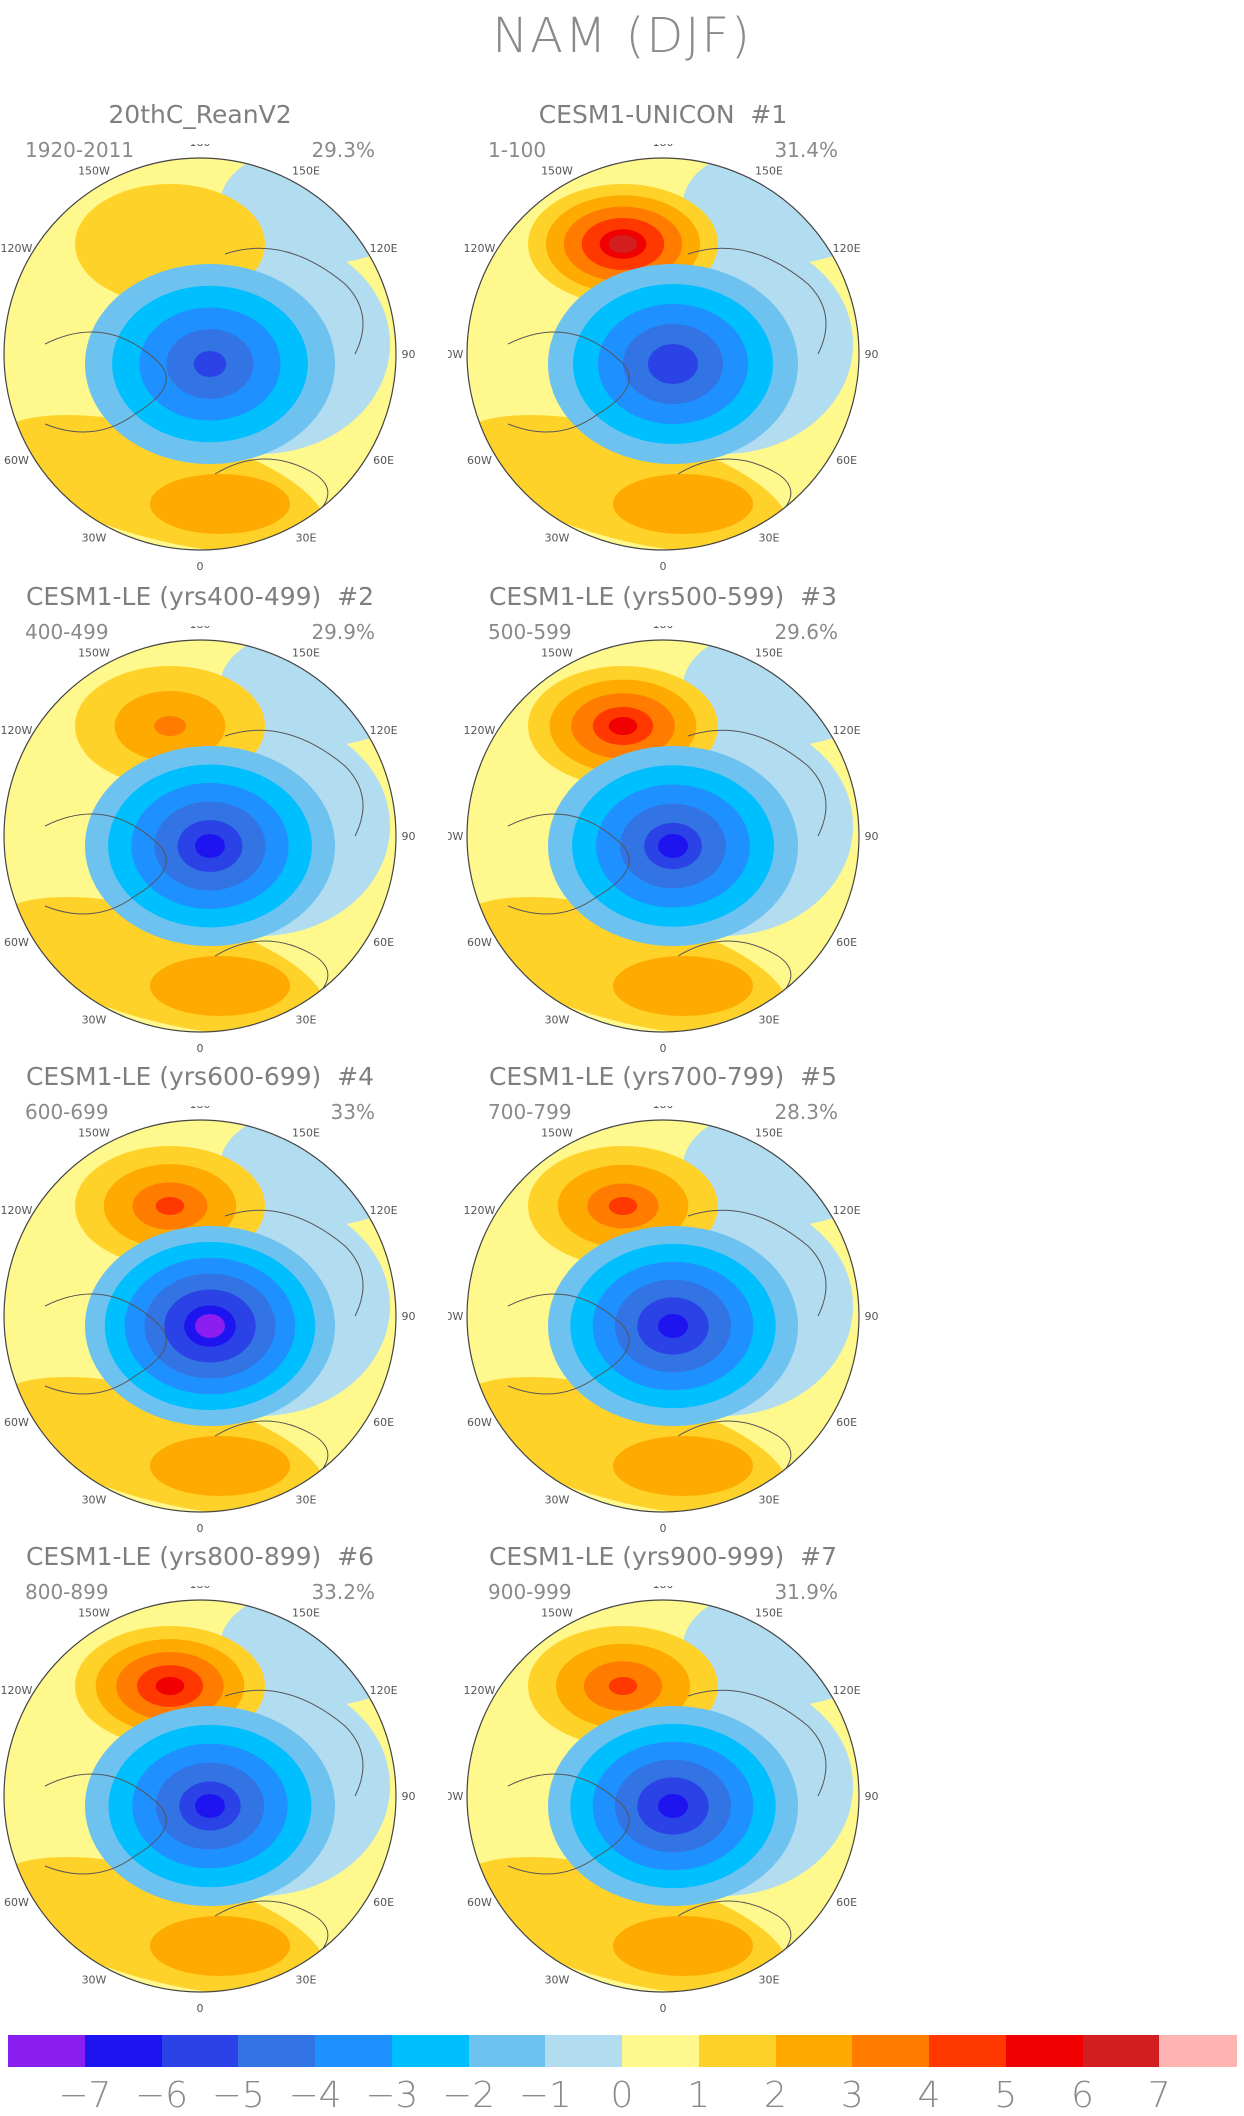 This screenshot has width=1244, height=2116. Describe the element at coordinates (545, 2095) in the screenshot. I see `colorbar-tick-label: −1` at that location.